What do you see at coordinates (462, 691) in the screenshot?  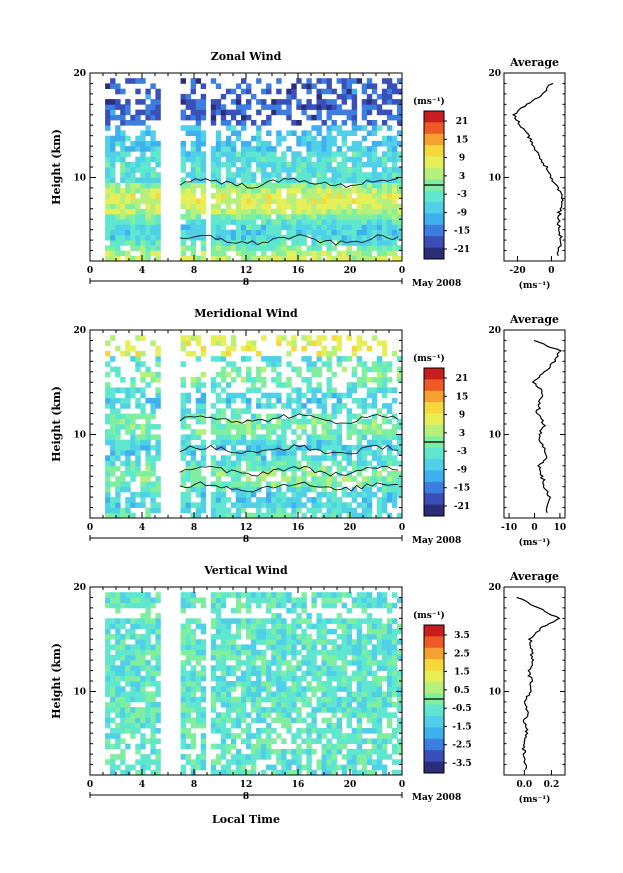 I see `colorbar-tick-label: 0.5` at bounding box center [462, 691].